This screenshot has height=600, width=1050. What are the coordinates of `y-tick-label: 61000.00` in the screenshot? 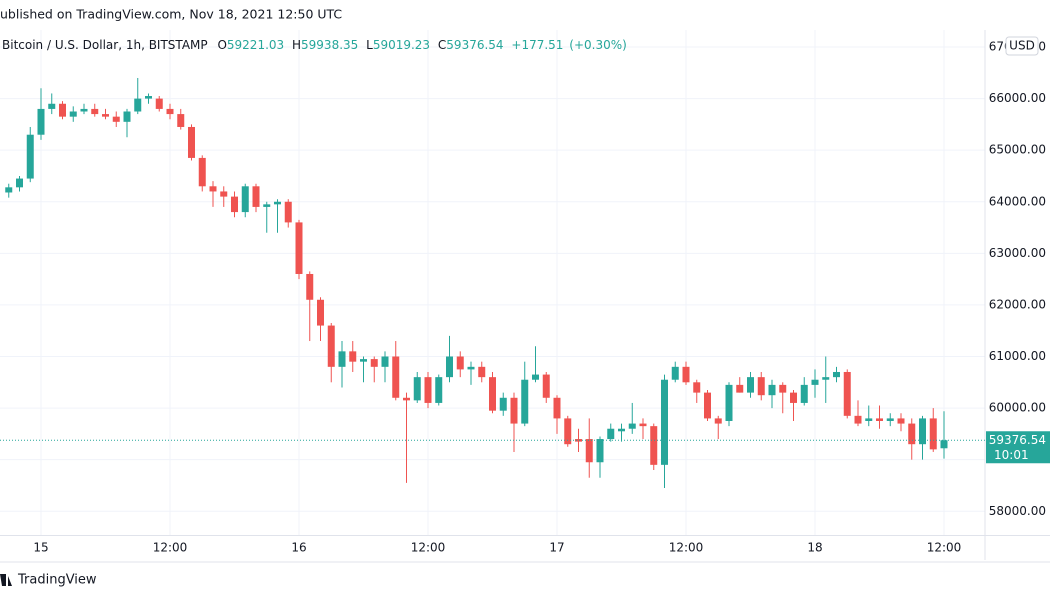 It's located at (1017, 356).